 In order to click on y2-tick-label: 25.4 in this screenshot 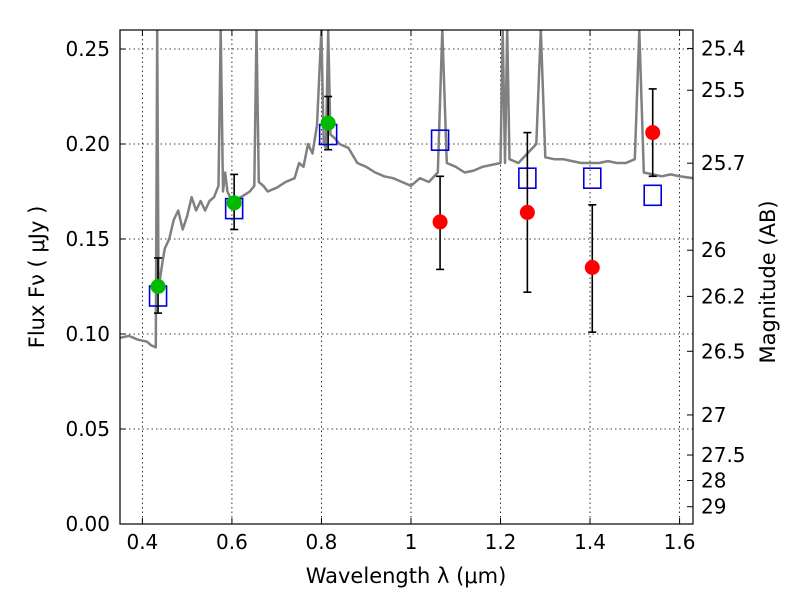, I will do `click(723, 48)`.